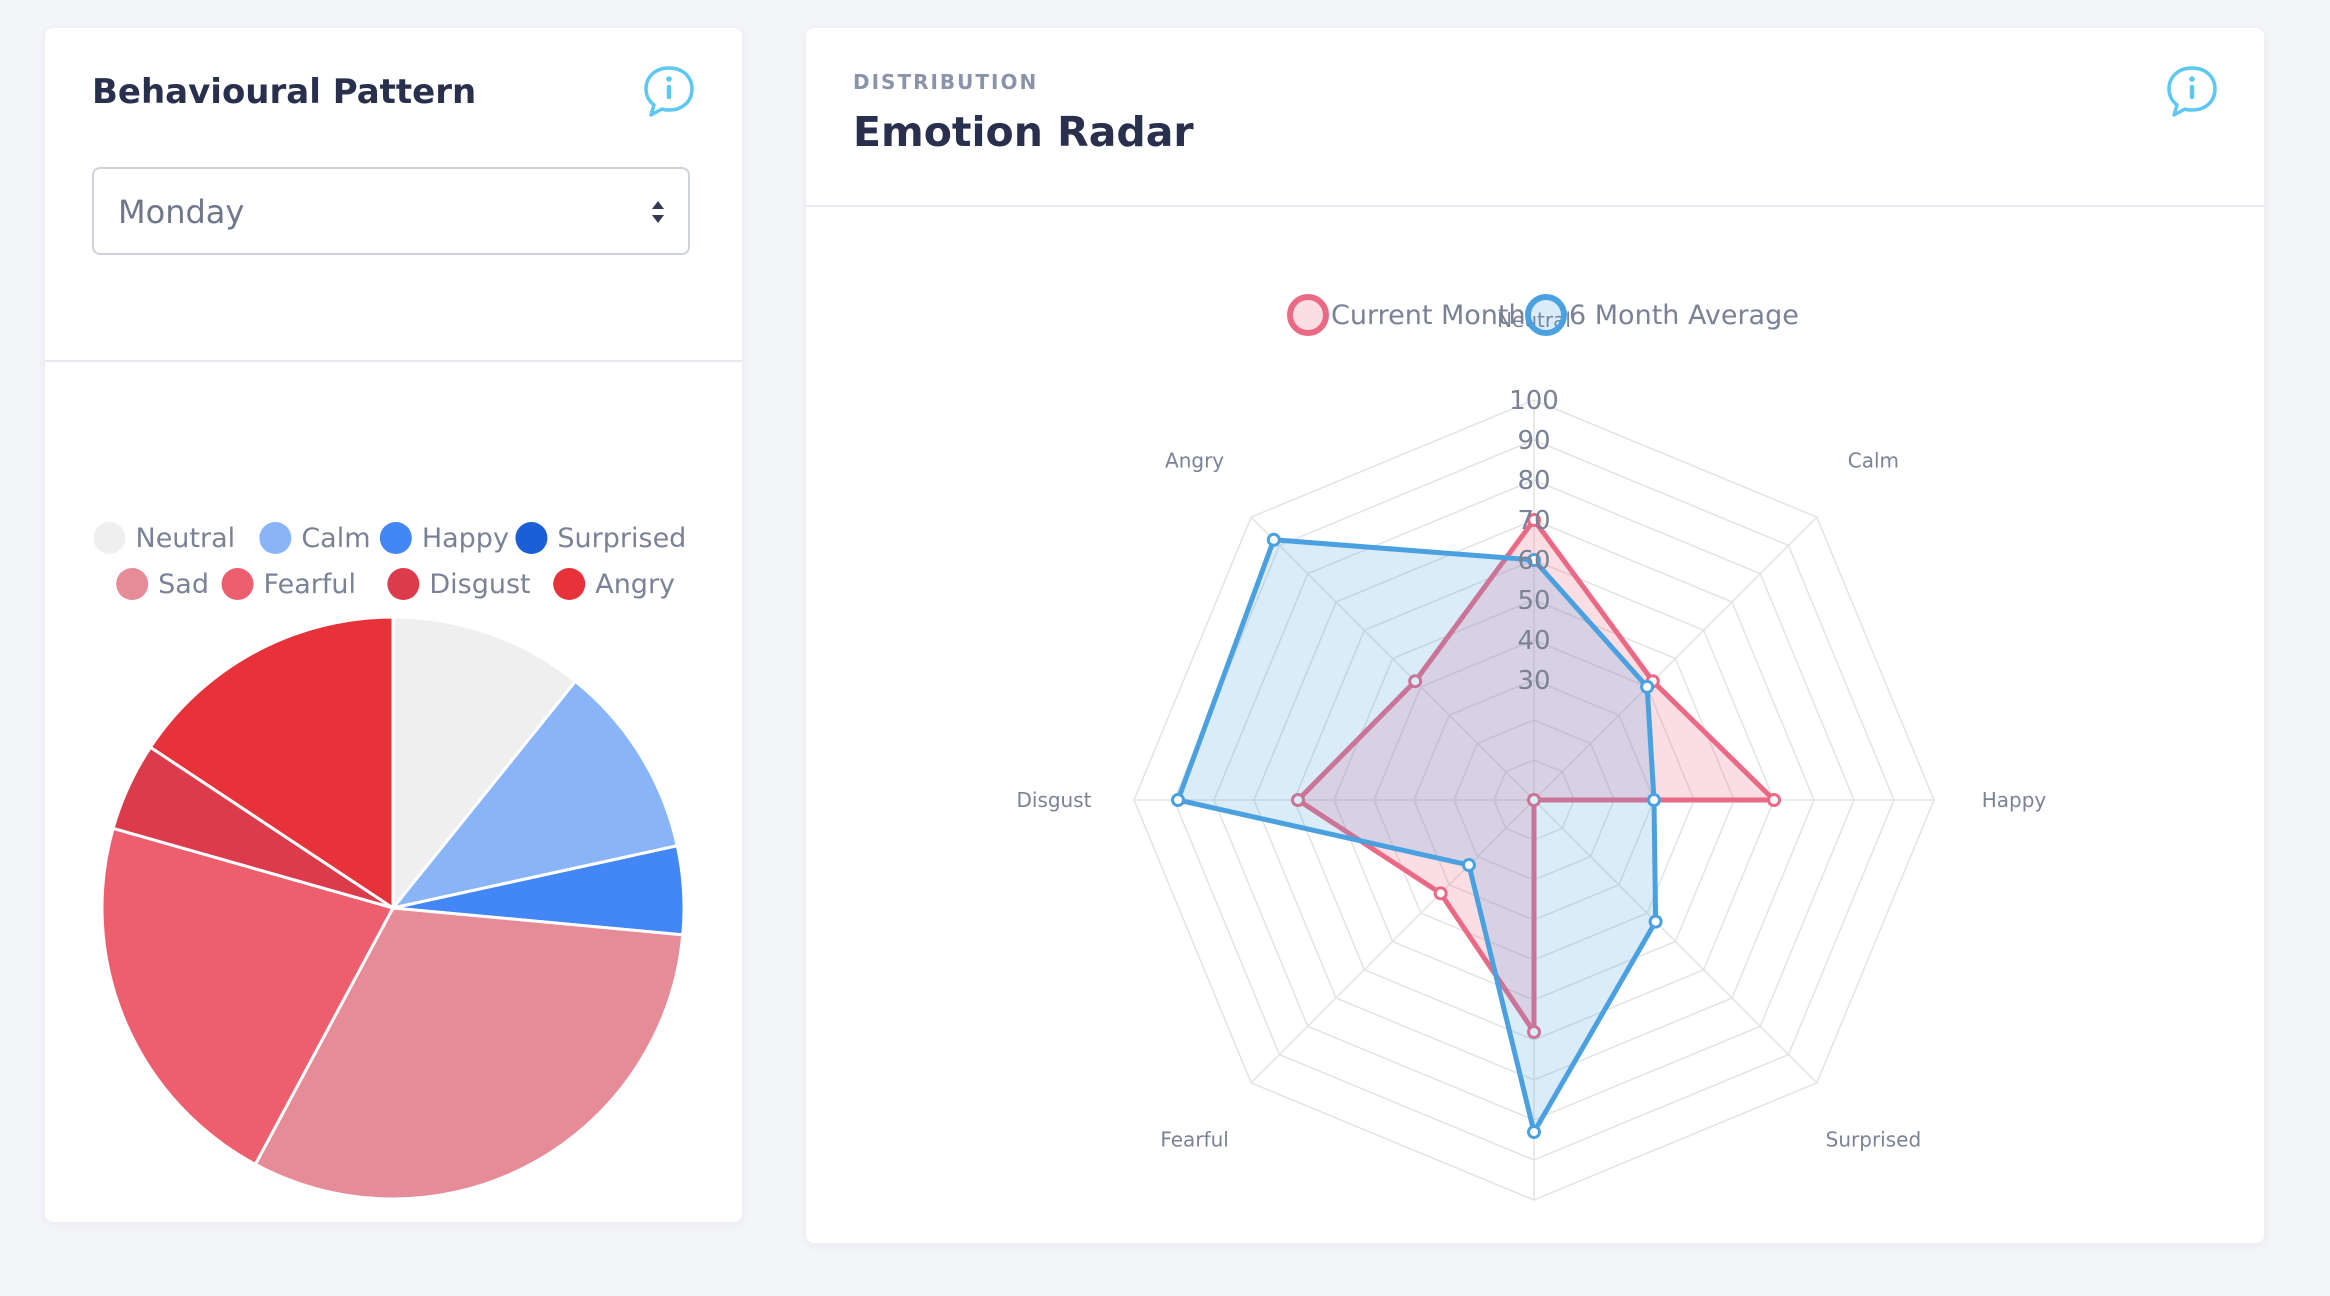  Describe the element at coordinates (1533, 601) in the screenshot. I see `radar-tick-label: 50` at that location.